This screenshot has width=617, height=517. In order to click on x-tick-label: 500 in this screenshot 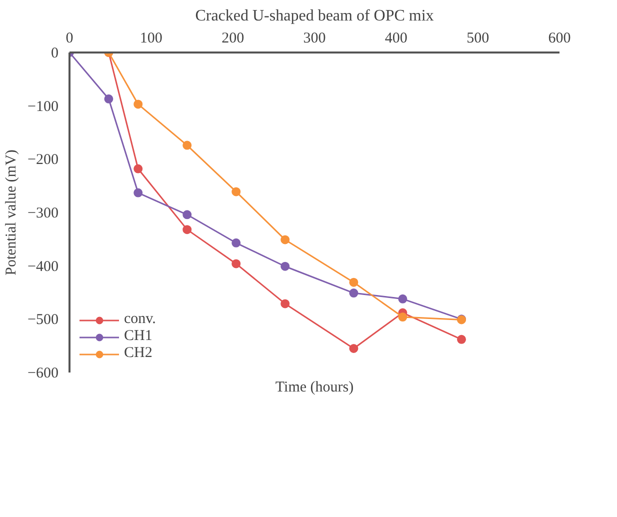, I will do `click(478, 38)`.